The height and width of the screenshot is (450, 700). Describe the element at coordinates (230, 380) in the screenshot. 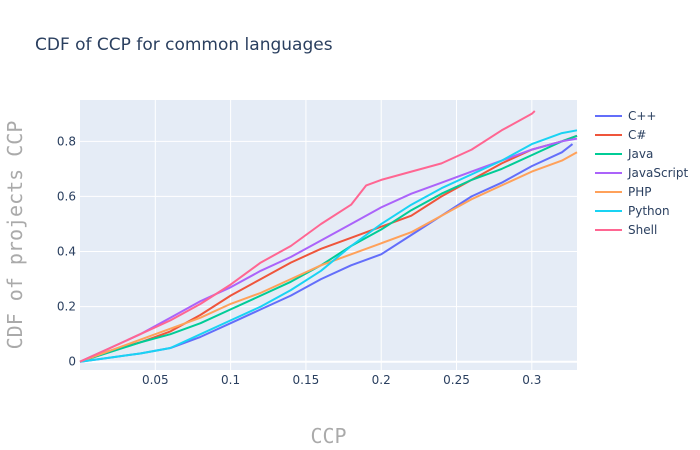

I see `x-tick-label: 0.1` at that location.